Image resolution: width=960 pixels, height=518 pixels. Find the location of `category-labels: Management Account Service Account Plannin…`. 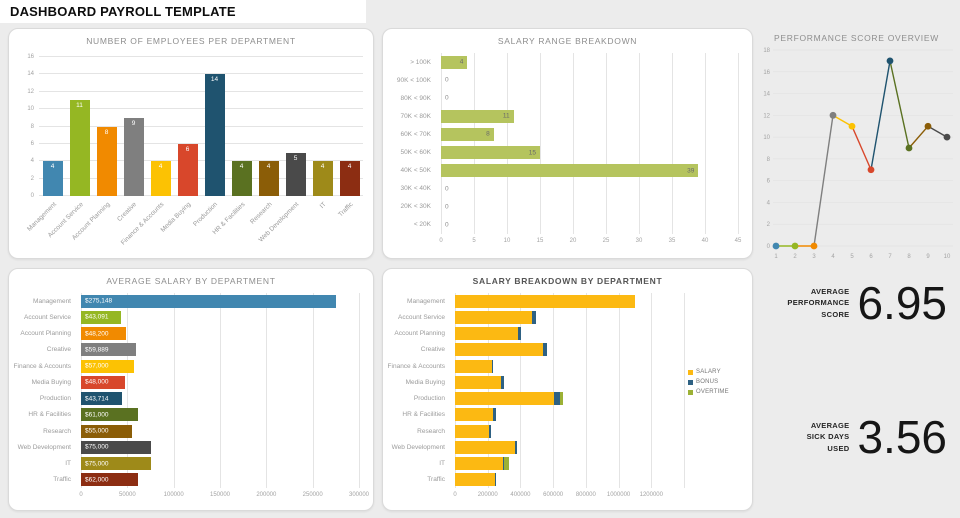

category-labels: Management Account Service Account Plannin… is located at coordinates (419, 390).